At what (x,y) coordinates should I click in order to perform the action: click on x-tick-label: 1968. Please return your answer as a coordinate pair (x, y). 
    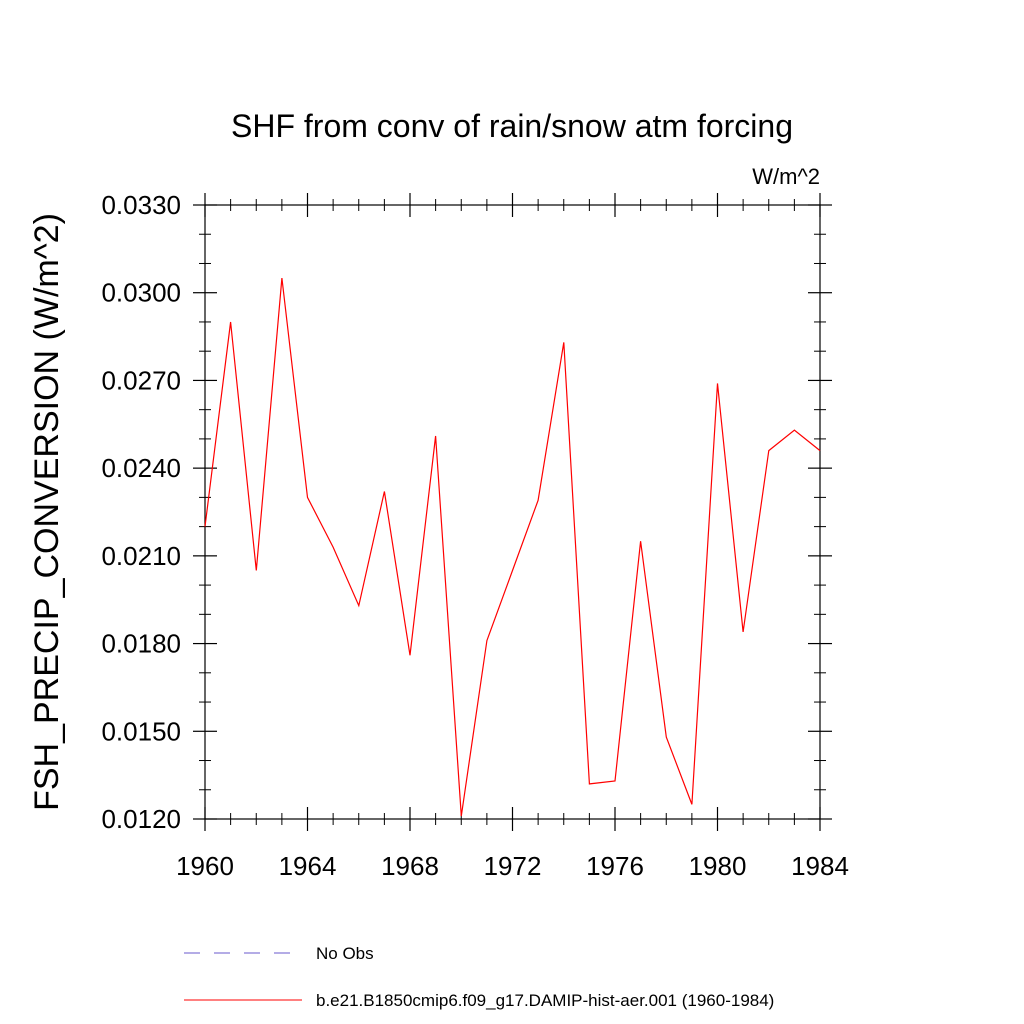
    Looking at the image, I should click on (410, 866).